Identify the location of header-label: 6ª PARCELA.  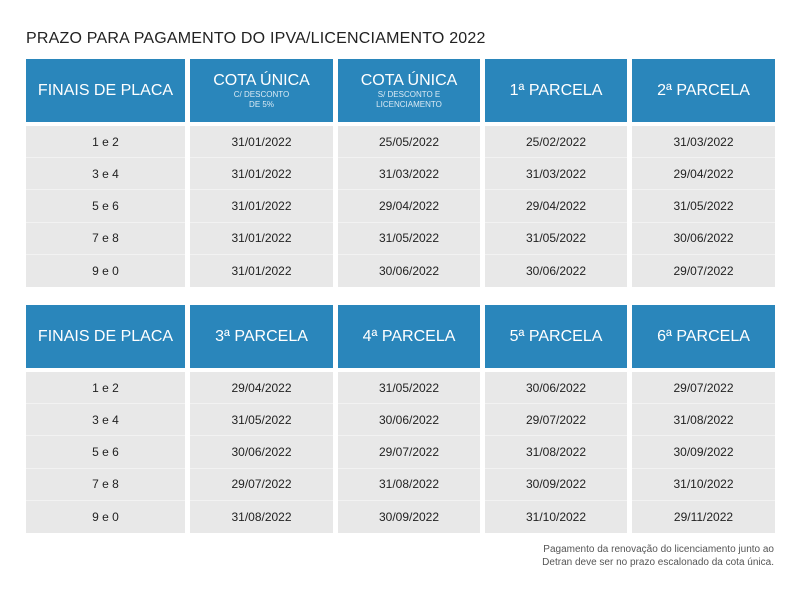
(703, 336).